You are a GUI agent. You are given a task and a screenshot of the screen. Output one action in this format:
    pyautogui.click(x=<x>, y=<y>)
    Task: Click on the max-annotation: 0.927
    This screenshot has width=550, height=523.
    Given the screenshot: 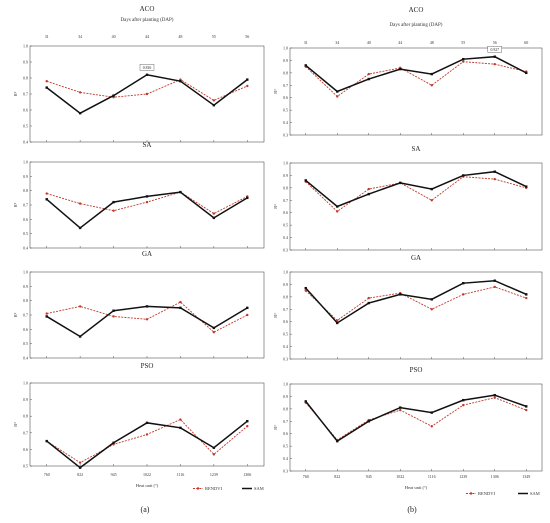 What is the action you would take?
    pyautogui.click(x=494, y=50)
    